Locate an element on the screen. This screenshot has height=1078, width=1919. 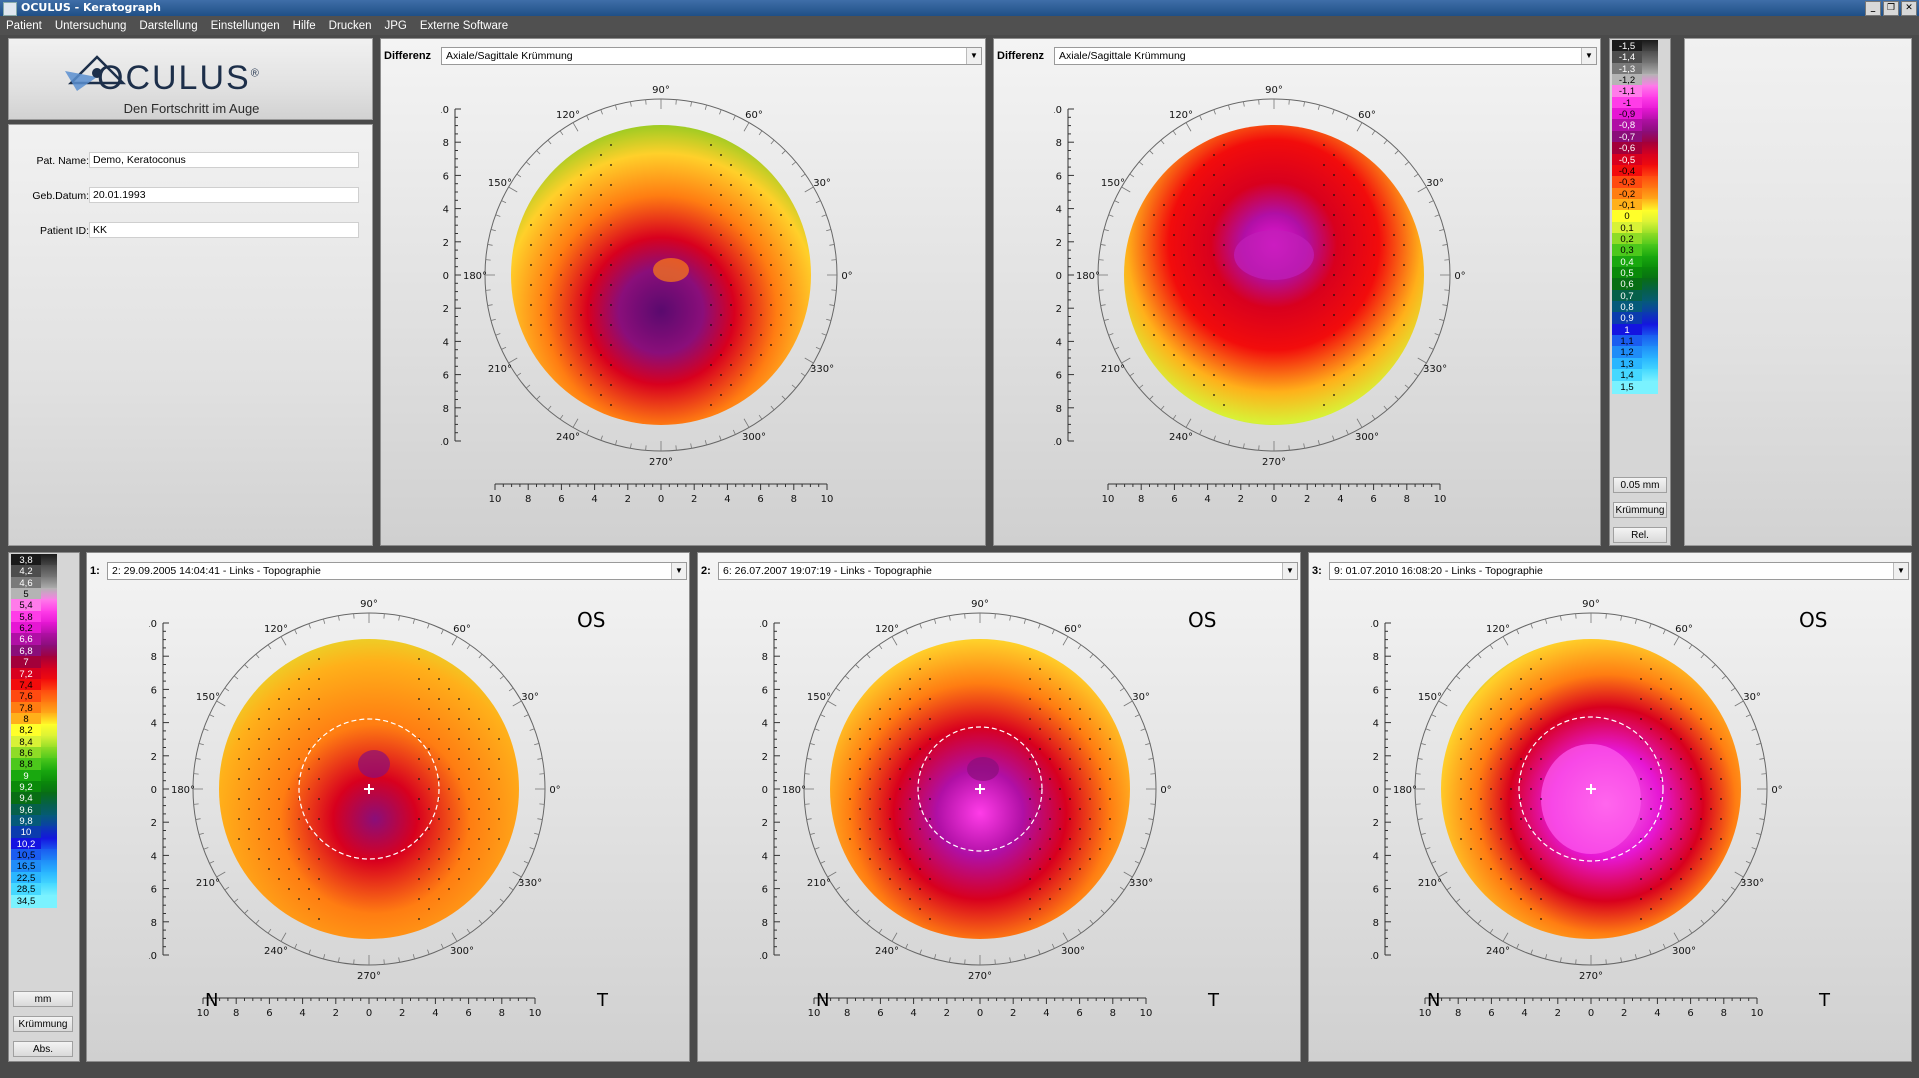
menu-externe-software: Externe Software is located at coordinates (464, 25).